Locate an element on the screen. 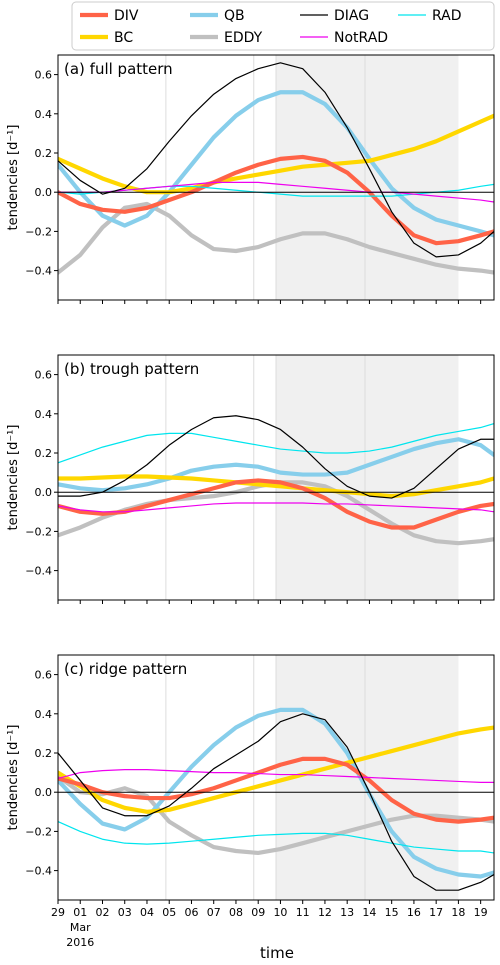  year-label: 2016 is located at coordinates (80, 942).